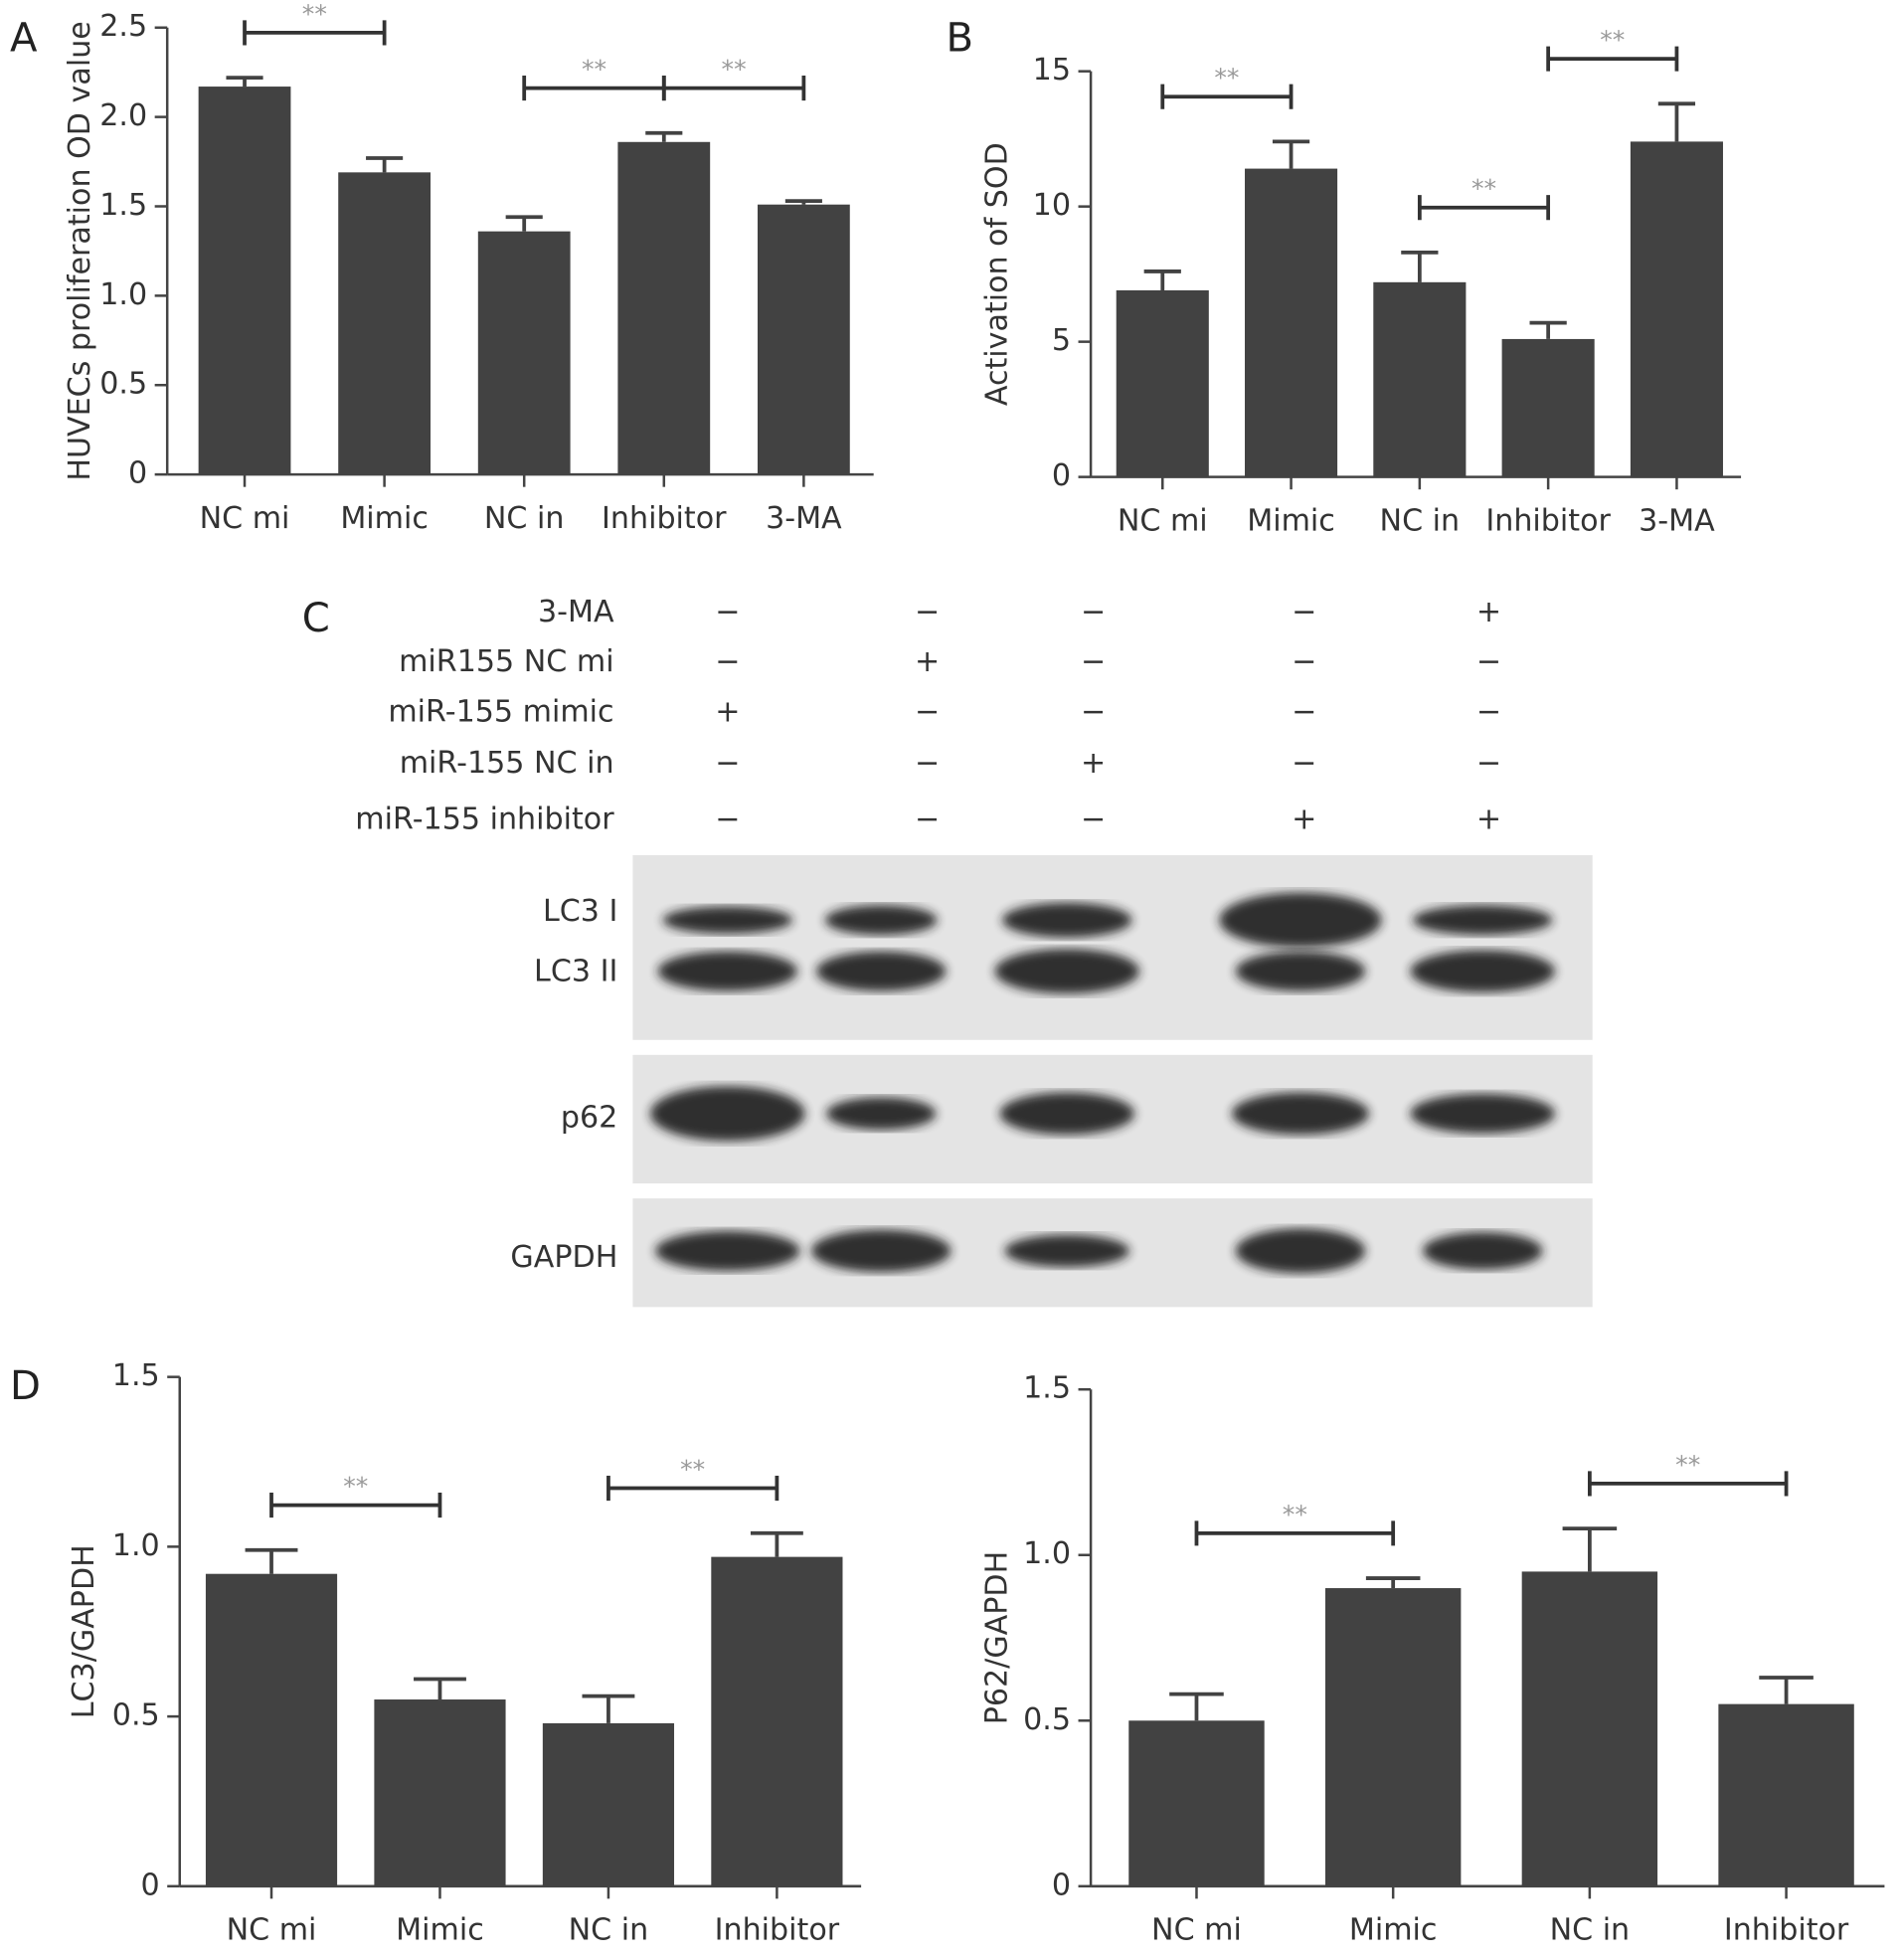 This screenshot has height=1960, width=1902. What do you see at coordinates (507, 763) in the screenshot?
I see `treatment-label: miR-155 NC in` at bounding box center [507, 763].